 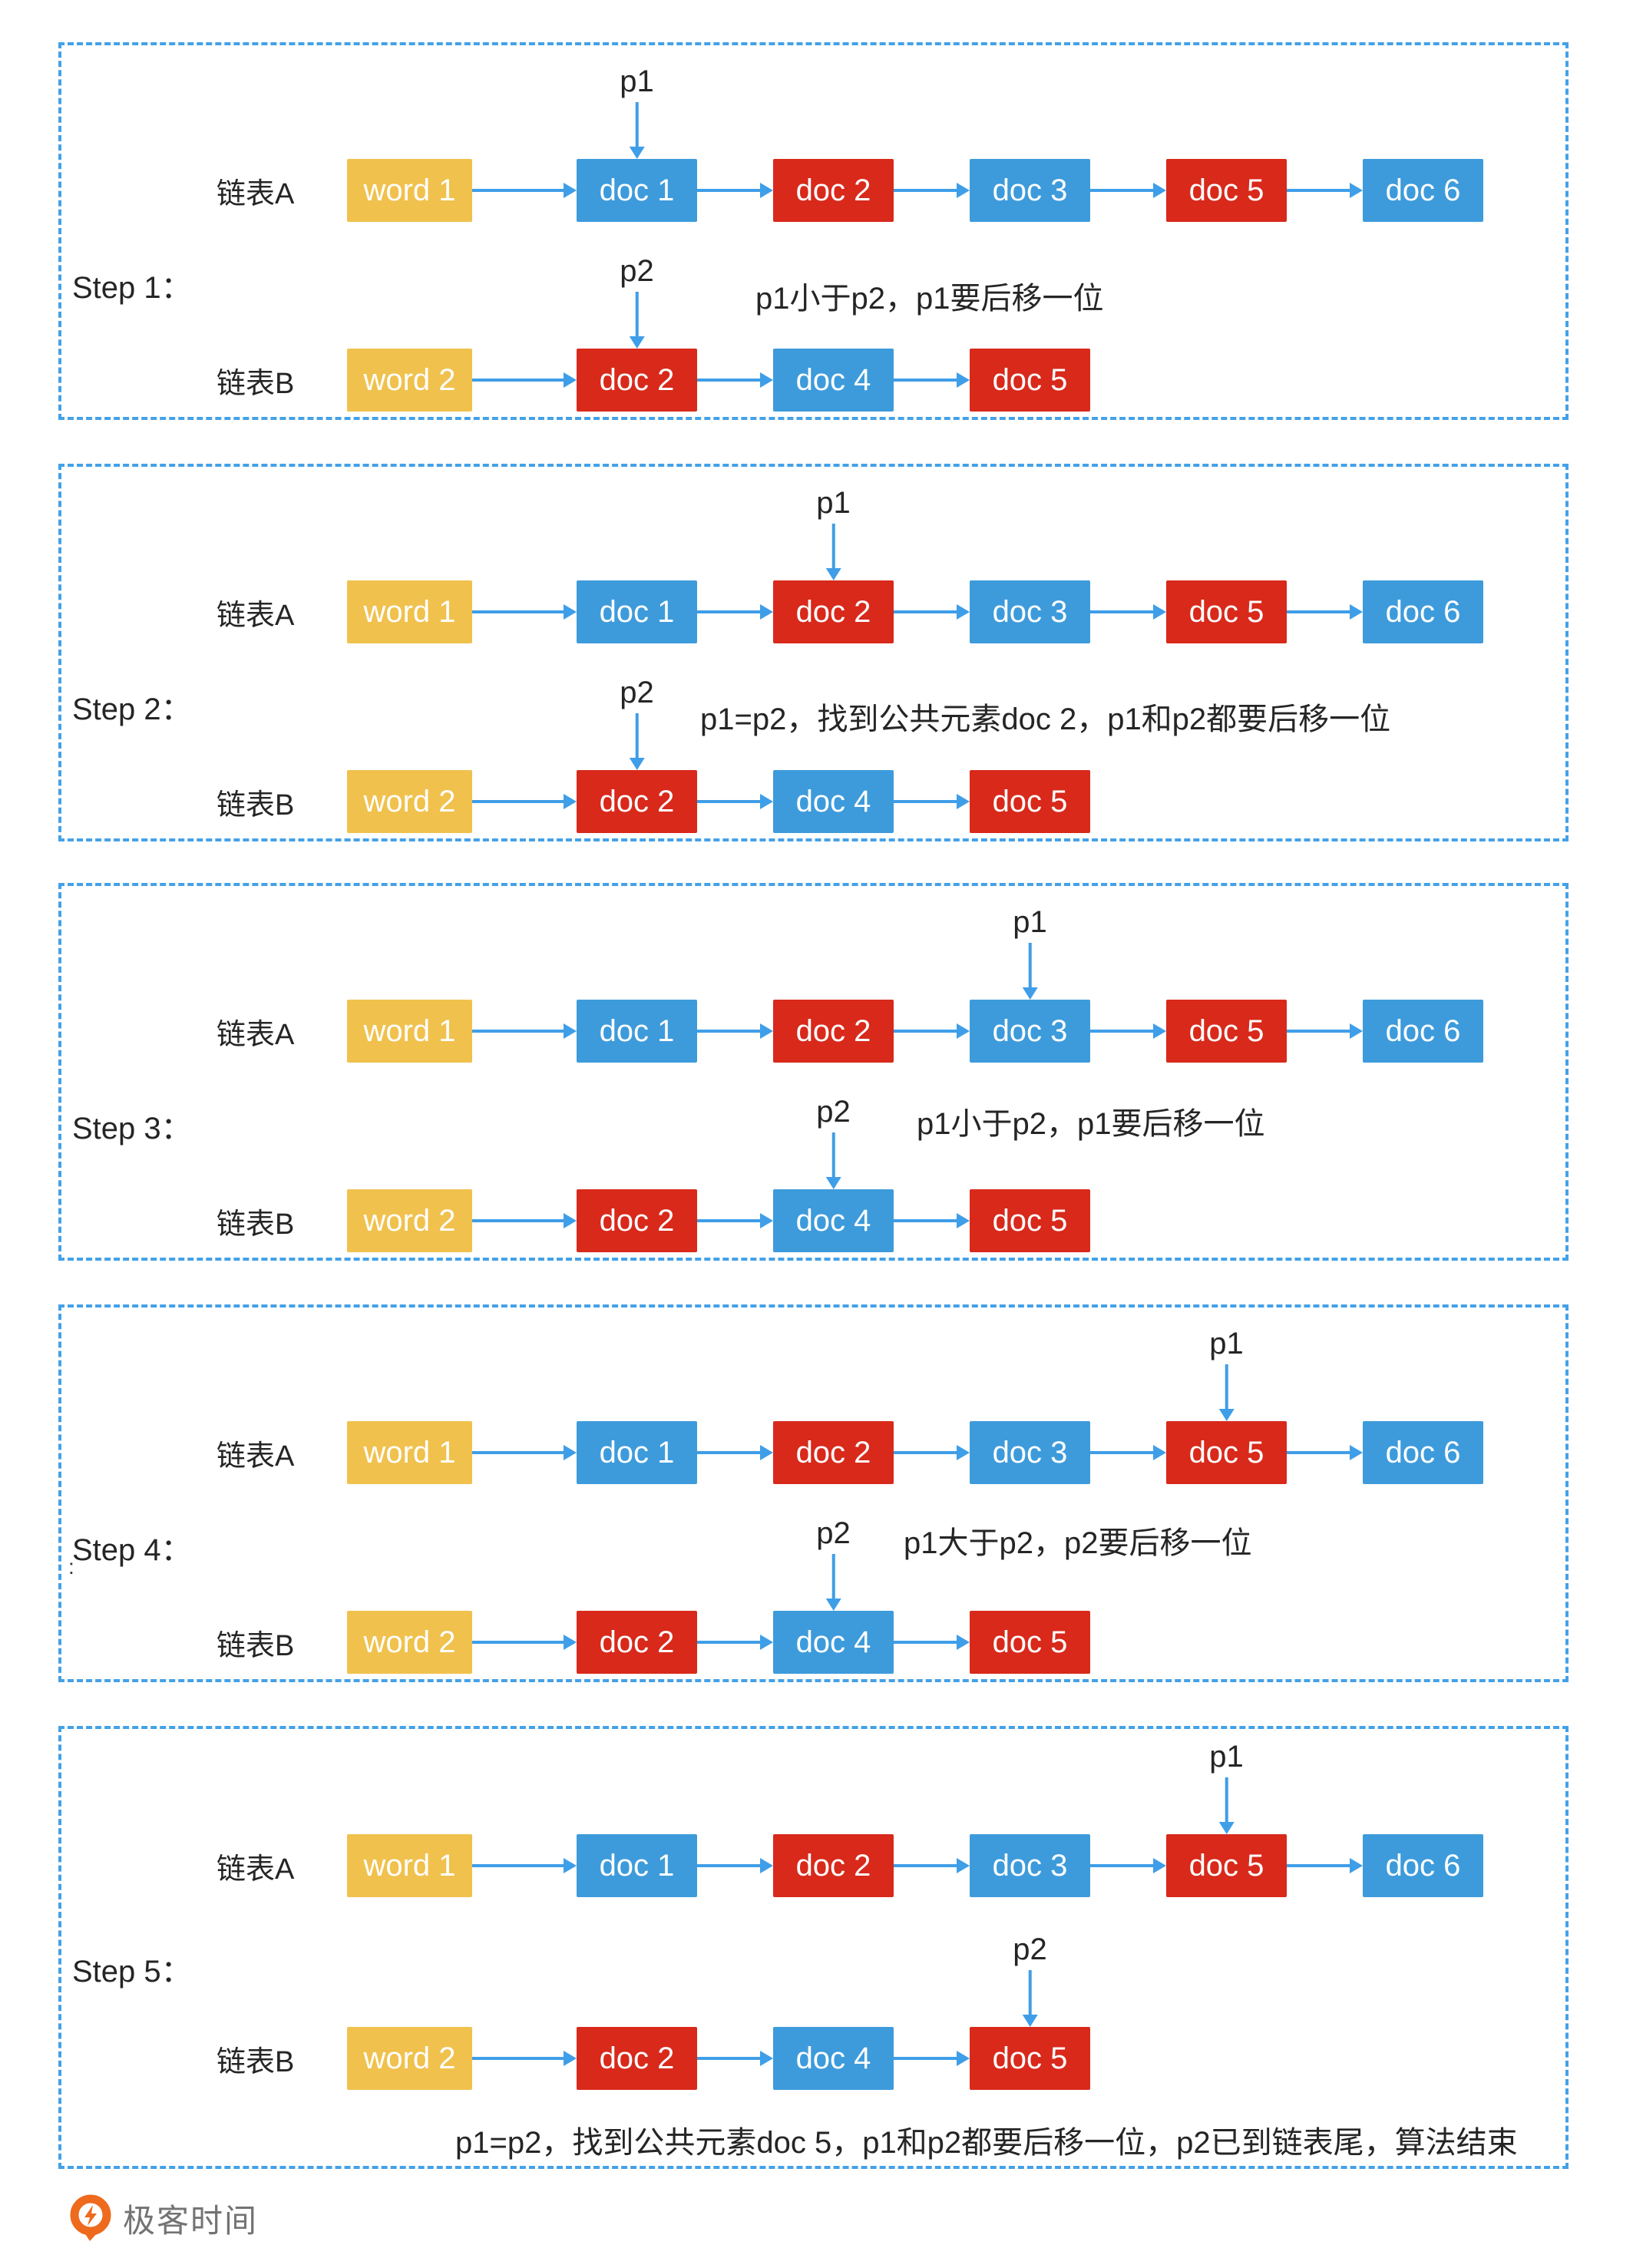 What do you see at coordinates (90, 2218) in the screenshot?
I see `geektime-logo-icon` at bounding box center [90, 2218].